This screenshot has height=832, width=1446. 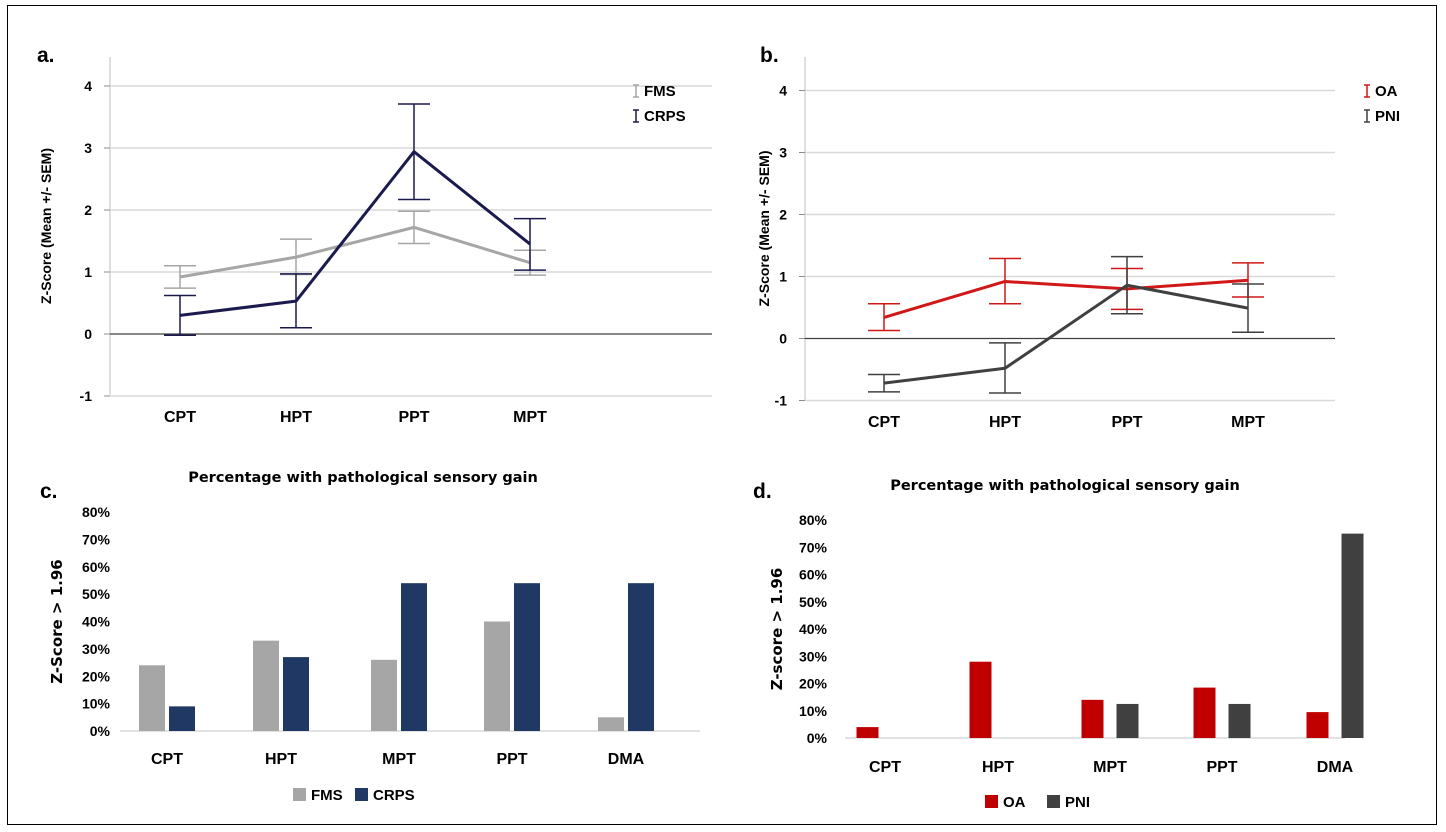 I want to click on panel-label-c: c., so click(x=49, y=491).